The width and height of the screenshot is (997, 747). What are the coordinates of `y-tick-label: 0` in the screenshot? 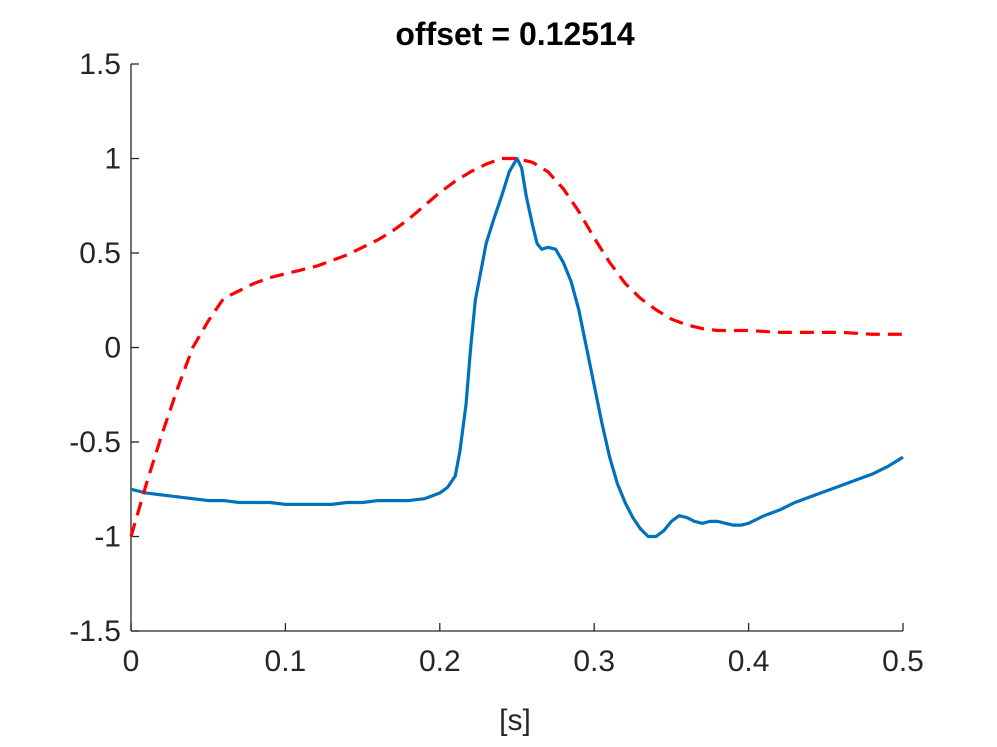 It's located at (112, 348).